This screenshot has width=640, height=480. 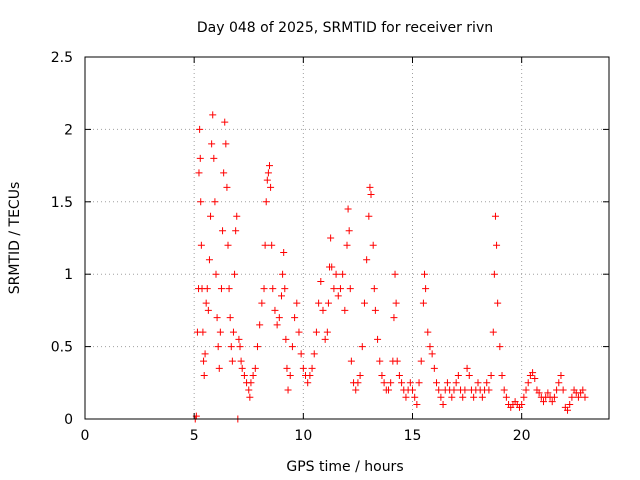 What do you see at coordinates (303, 436) in the screenshot?
I see `x-tick-label: 10` at bounding box center [303, 436].